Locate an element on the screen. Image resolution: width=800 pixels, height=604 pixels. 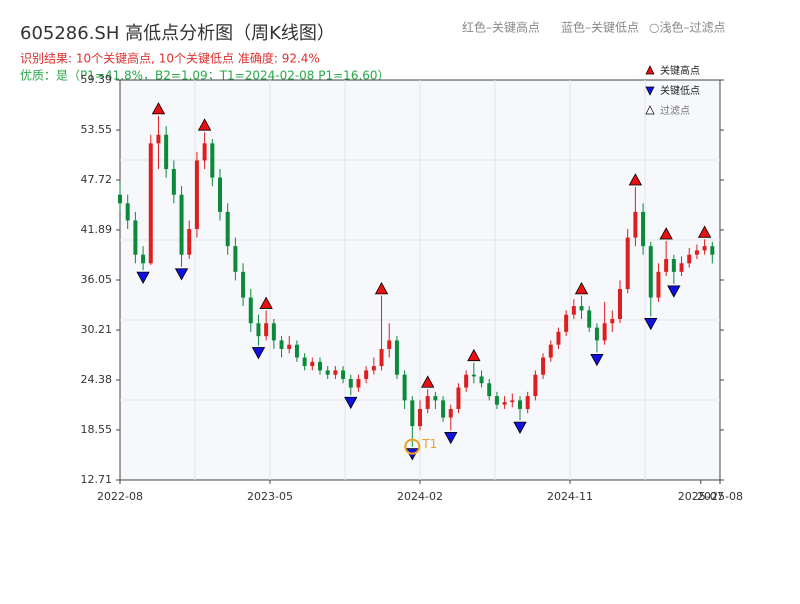
y-tick-label: 24.38 is located at coordinates (97, 379).